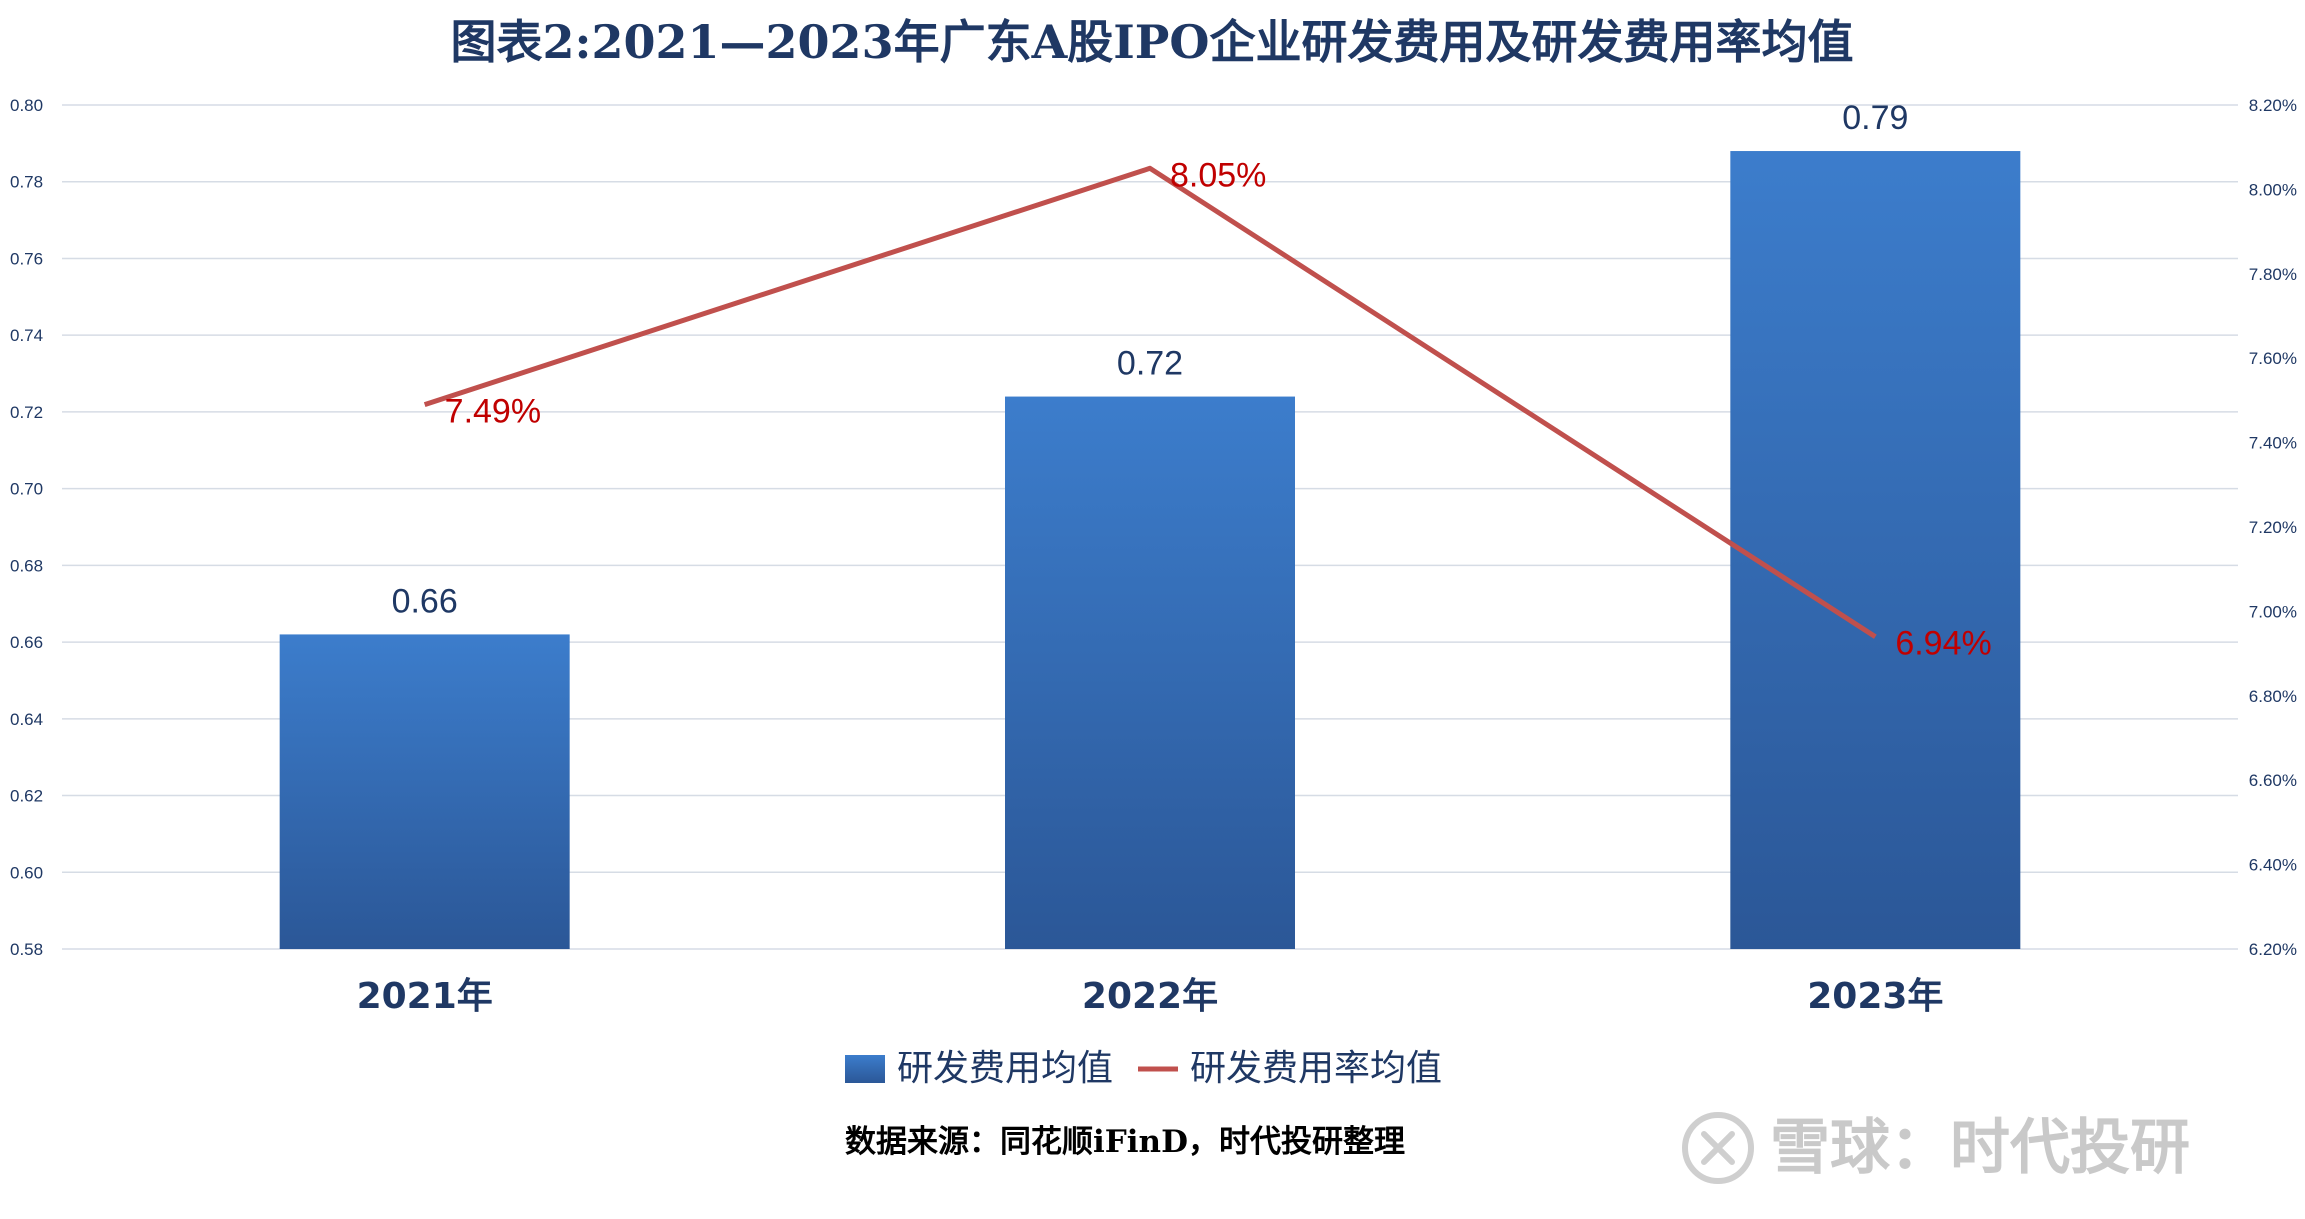 The width and height of the screenshot is (2305, 1219). Describe the element at coordinates (2273, 358) in the screenshot. I see `right-tick-label: 7.60%` at that location.